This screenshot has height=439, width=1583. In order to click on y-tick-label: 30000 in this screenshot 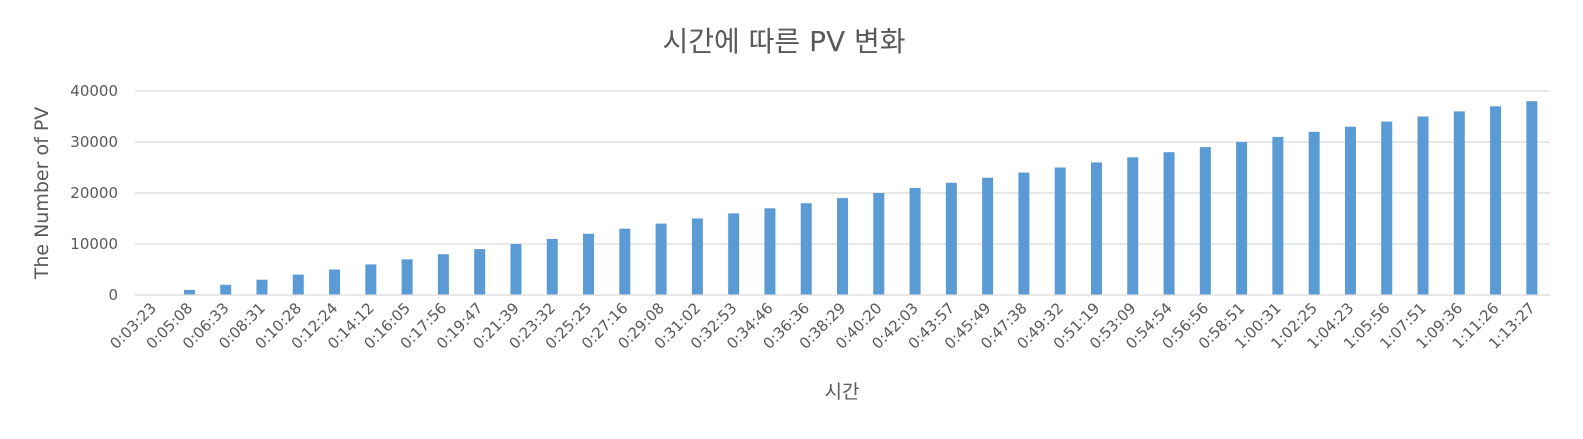, I will do `click(94, 142)`.